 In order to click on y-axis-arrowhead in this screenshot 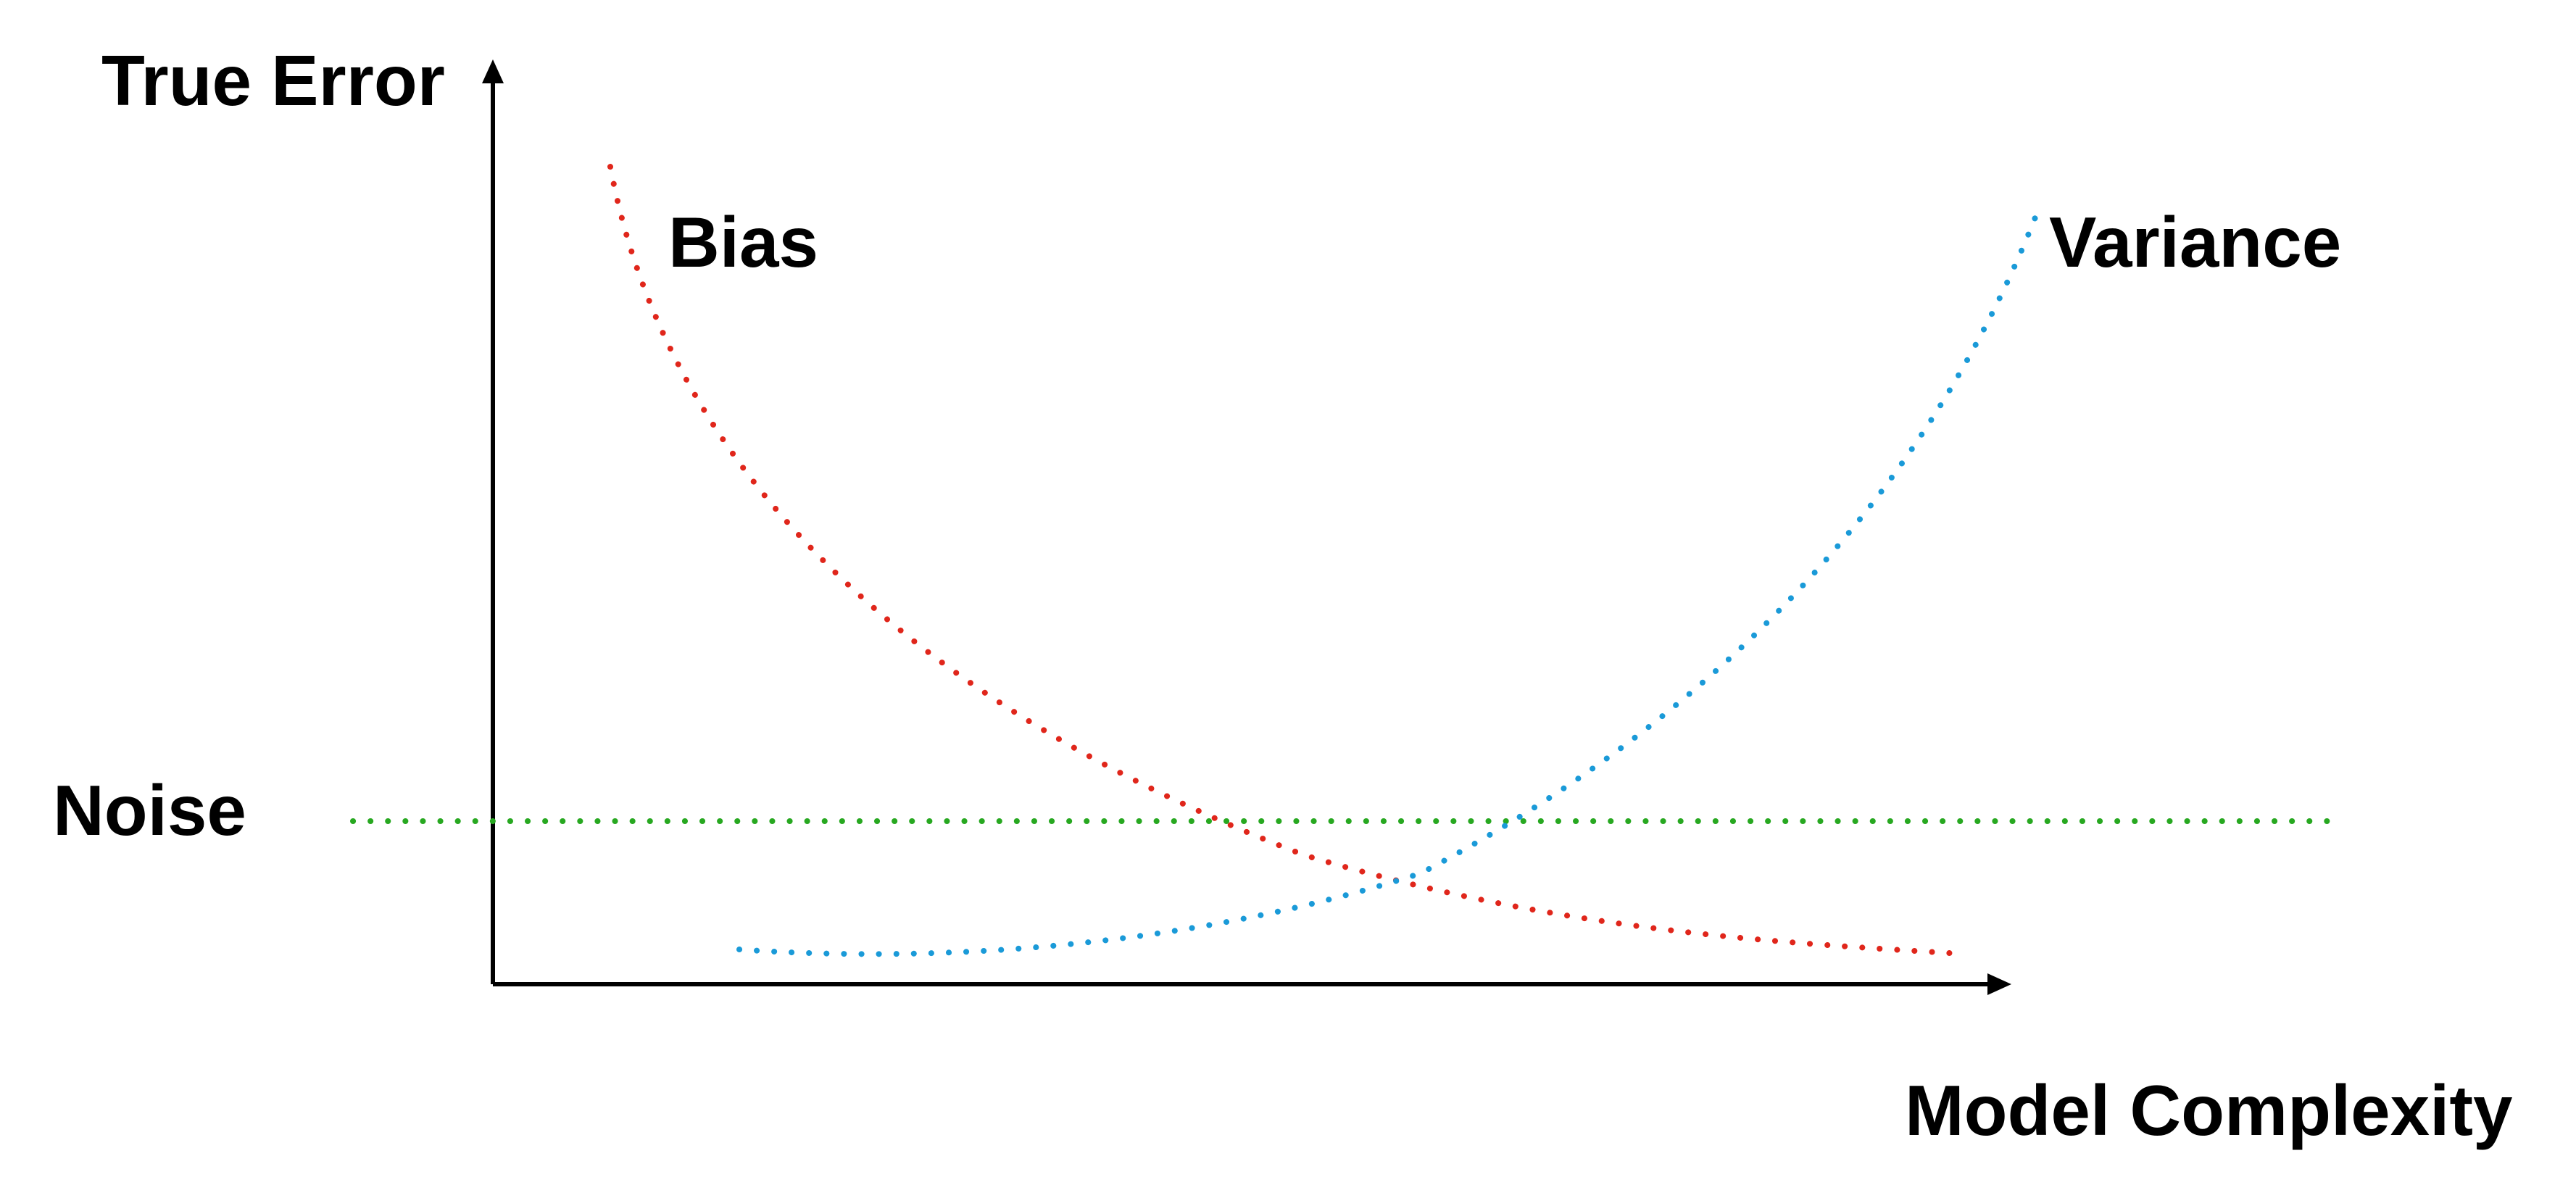, I will do `click(493, 71)`.